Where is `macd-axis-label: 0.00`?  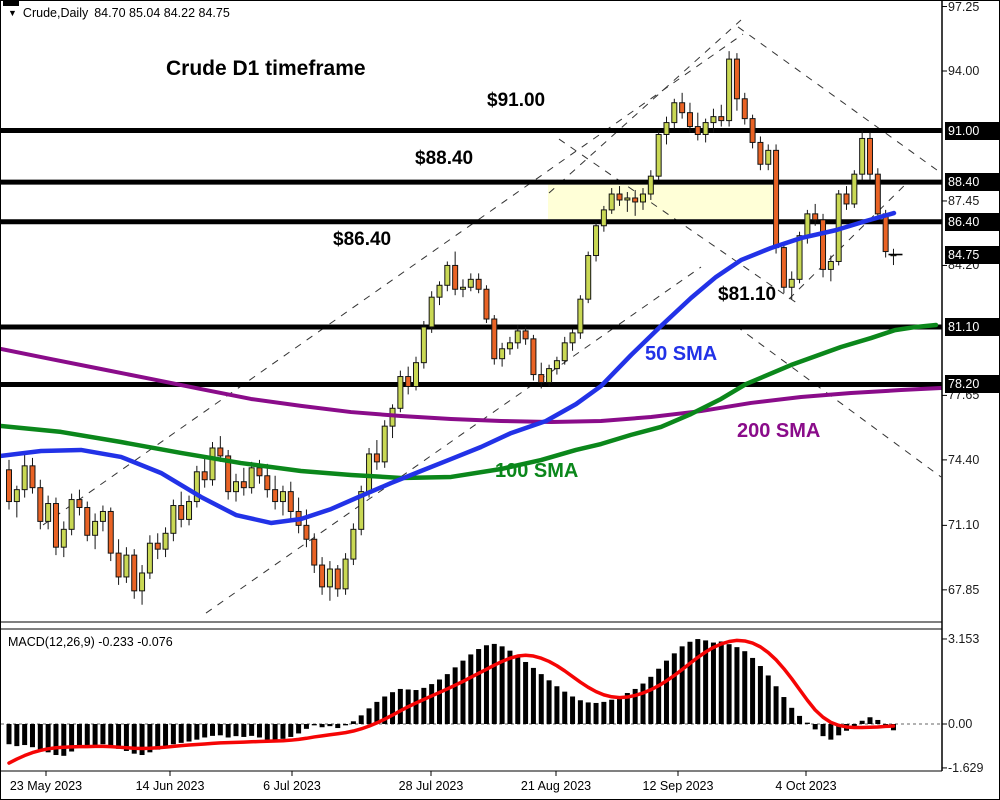 macd-axis-label: 0.00 is located at coordinates (960, 724).